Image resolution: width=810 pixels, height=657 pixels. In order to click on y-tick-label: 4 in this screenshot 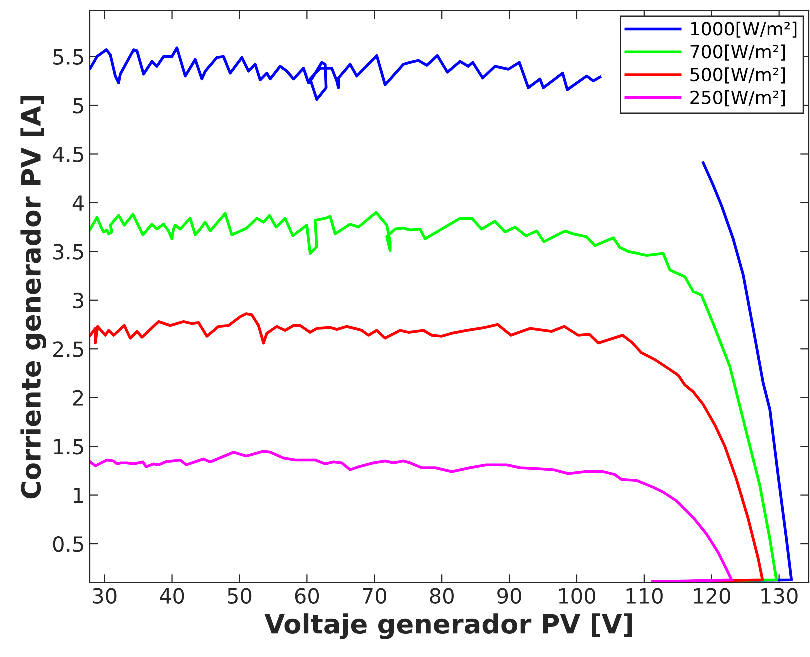, I will do `click(78, 203)`.